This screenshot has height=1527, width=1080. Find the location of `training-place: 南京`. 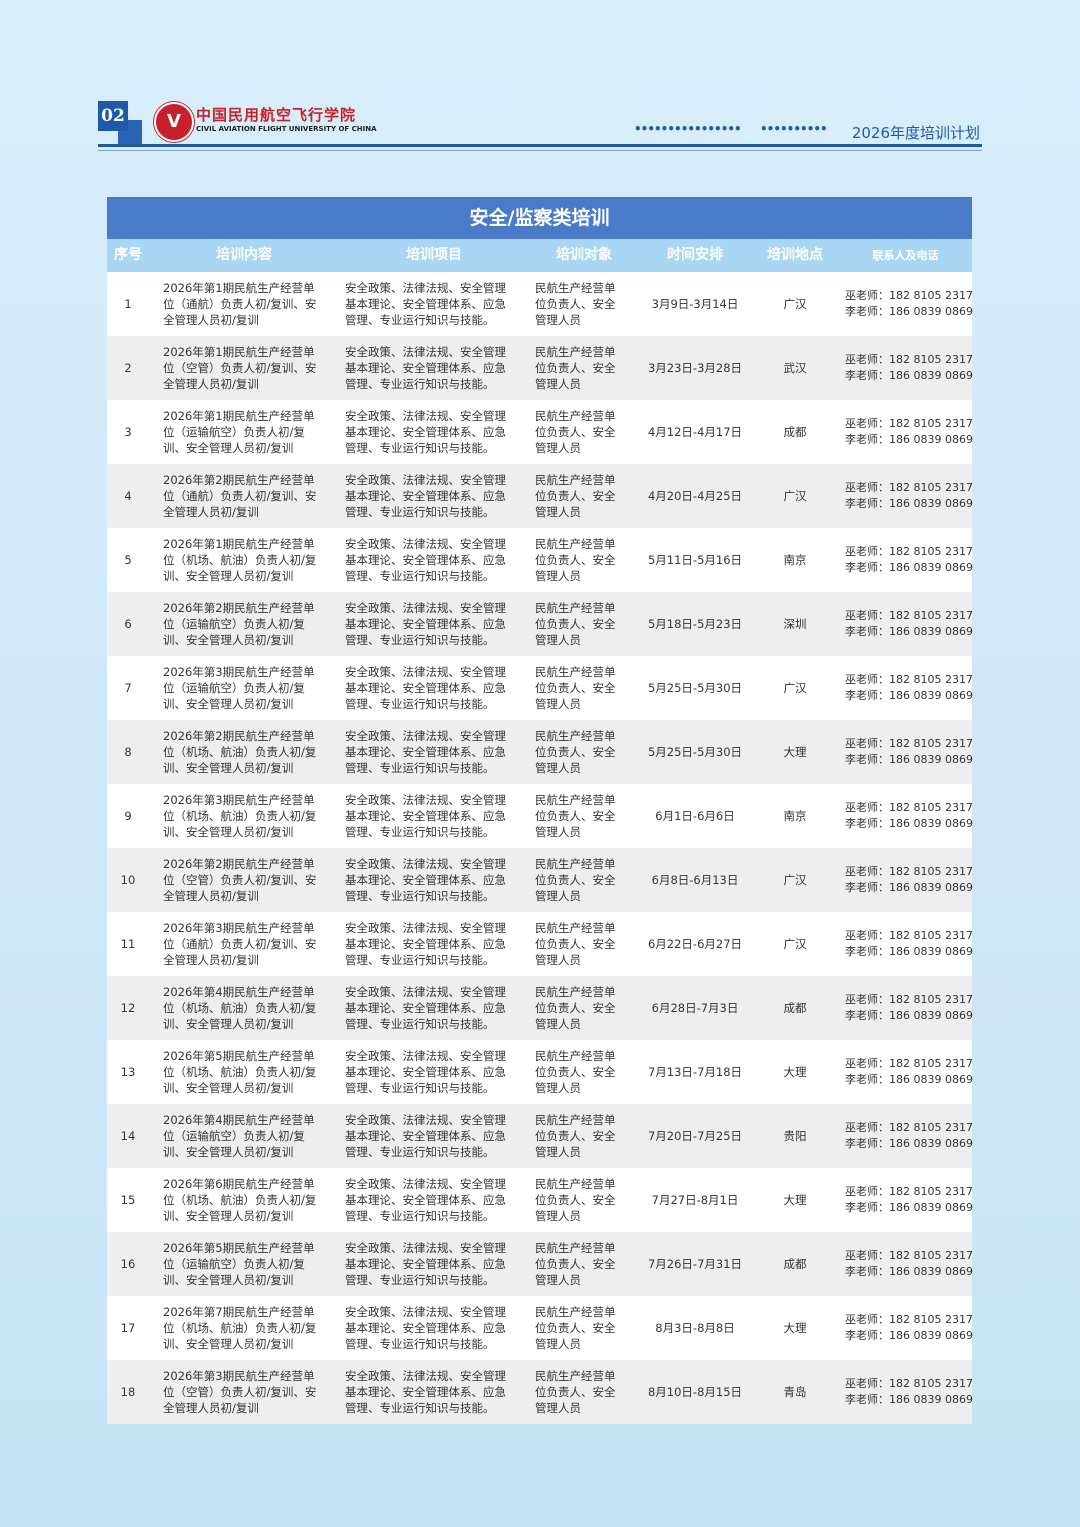

training-place: 南京 is located at coordinates (795, 560).